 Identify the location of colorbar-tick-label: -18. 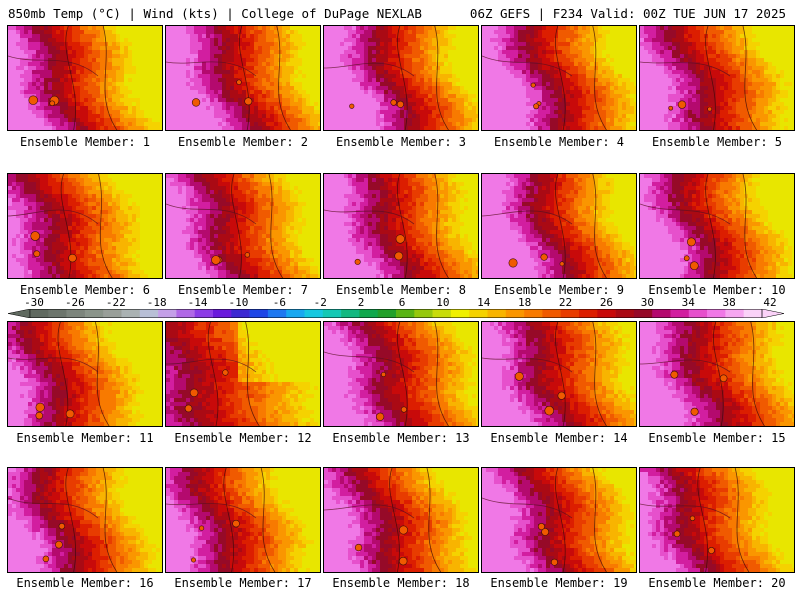
(157, 302).